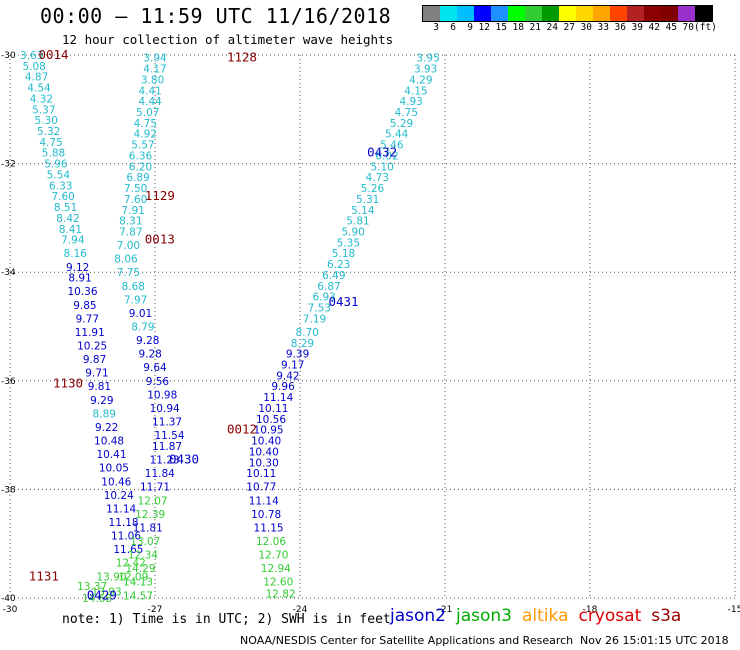 The image size is (740, 650). What do you see at coordinates (382, 152) in the screenshot?
I see `pass-time-label: 0432` at bounding box center [382, 152].